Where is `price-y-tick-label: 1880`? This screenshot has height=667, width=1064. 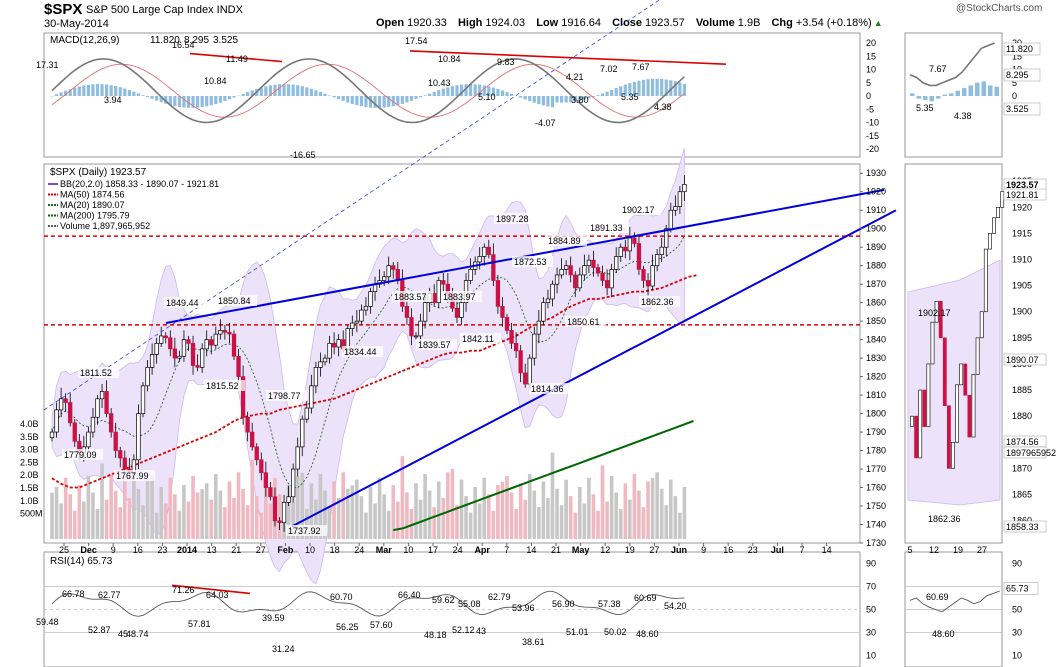
price-y-tick-label: 1880 is located at coordinates (876, 266).